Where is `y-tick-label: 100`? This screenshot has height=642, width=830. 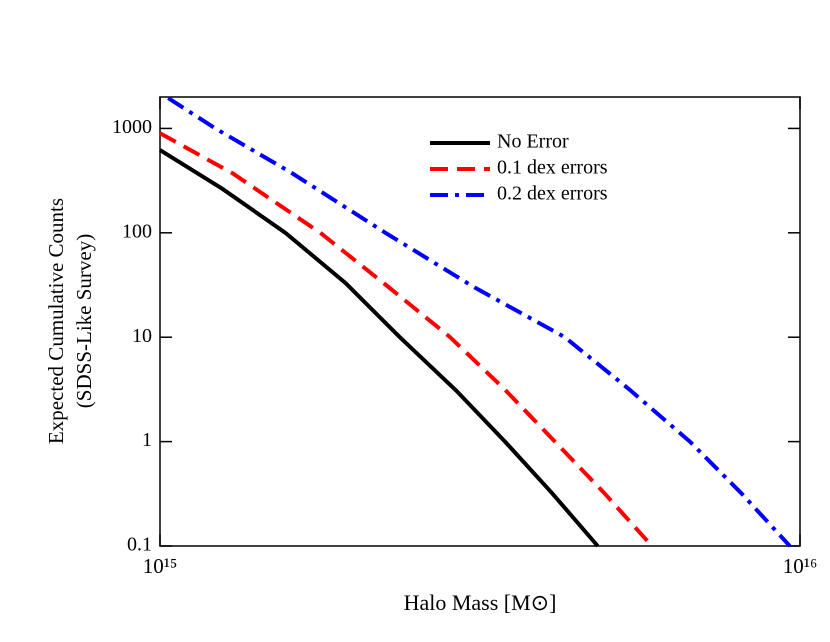
y-tick-label: 100 is located at coordinates (137, 231).